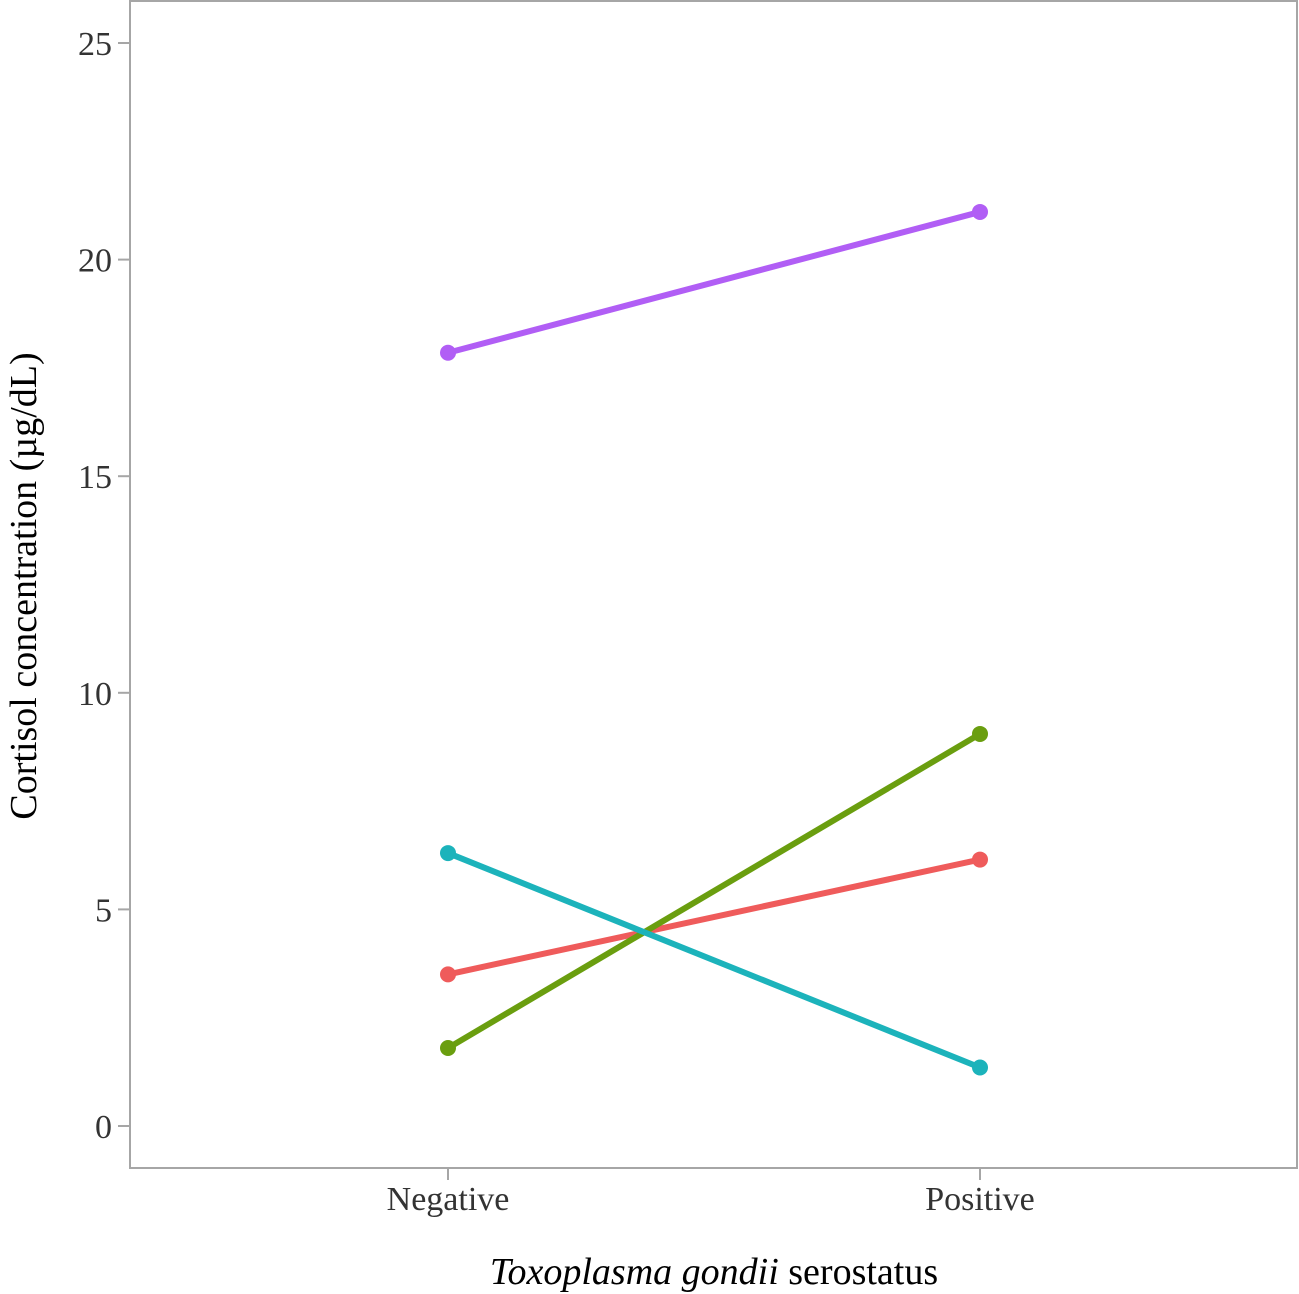  I want to click on y-tick-label: 25, so click(95, 44).